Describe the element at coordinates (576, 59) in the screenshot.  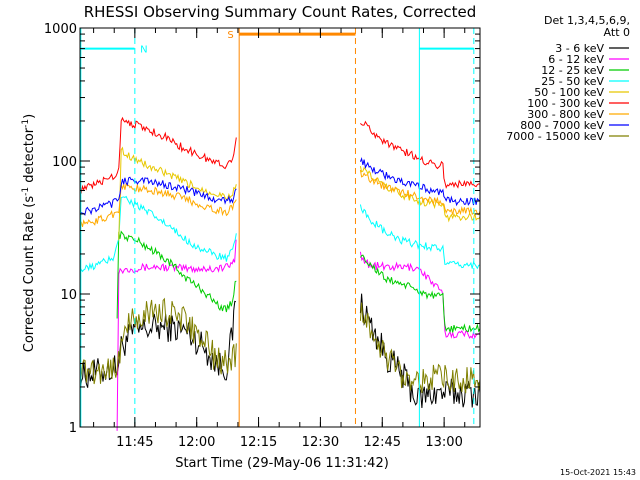
I see `legend-label-1: 6 - 12 keV` at that location.